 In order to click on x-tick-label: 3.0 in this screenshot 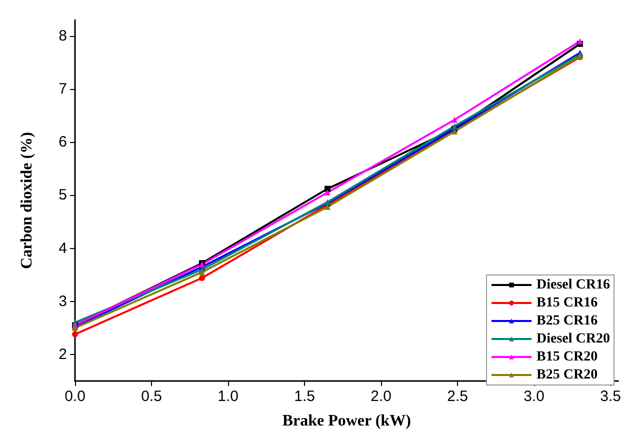, I will do `click(534, 396)`.